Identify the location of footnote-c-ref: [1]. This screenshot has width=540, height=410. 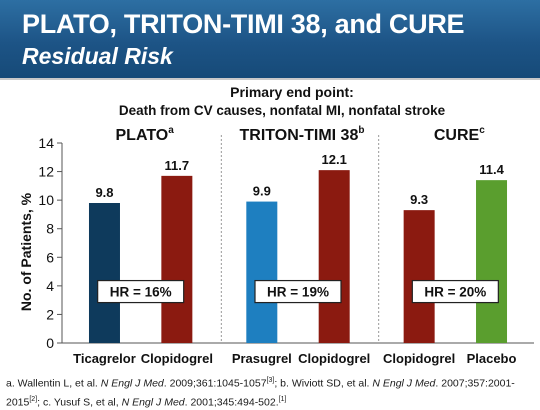
(282, 399).